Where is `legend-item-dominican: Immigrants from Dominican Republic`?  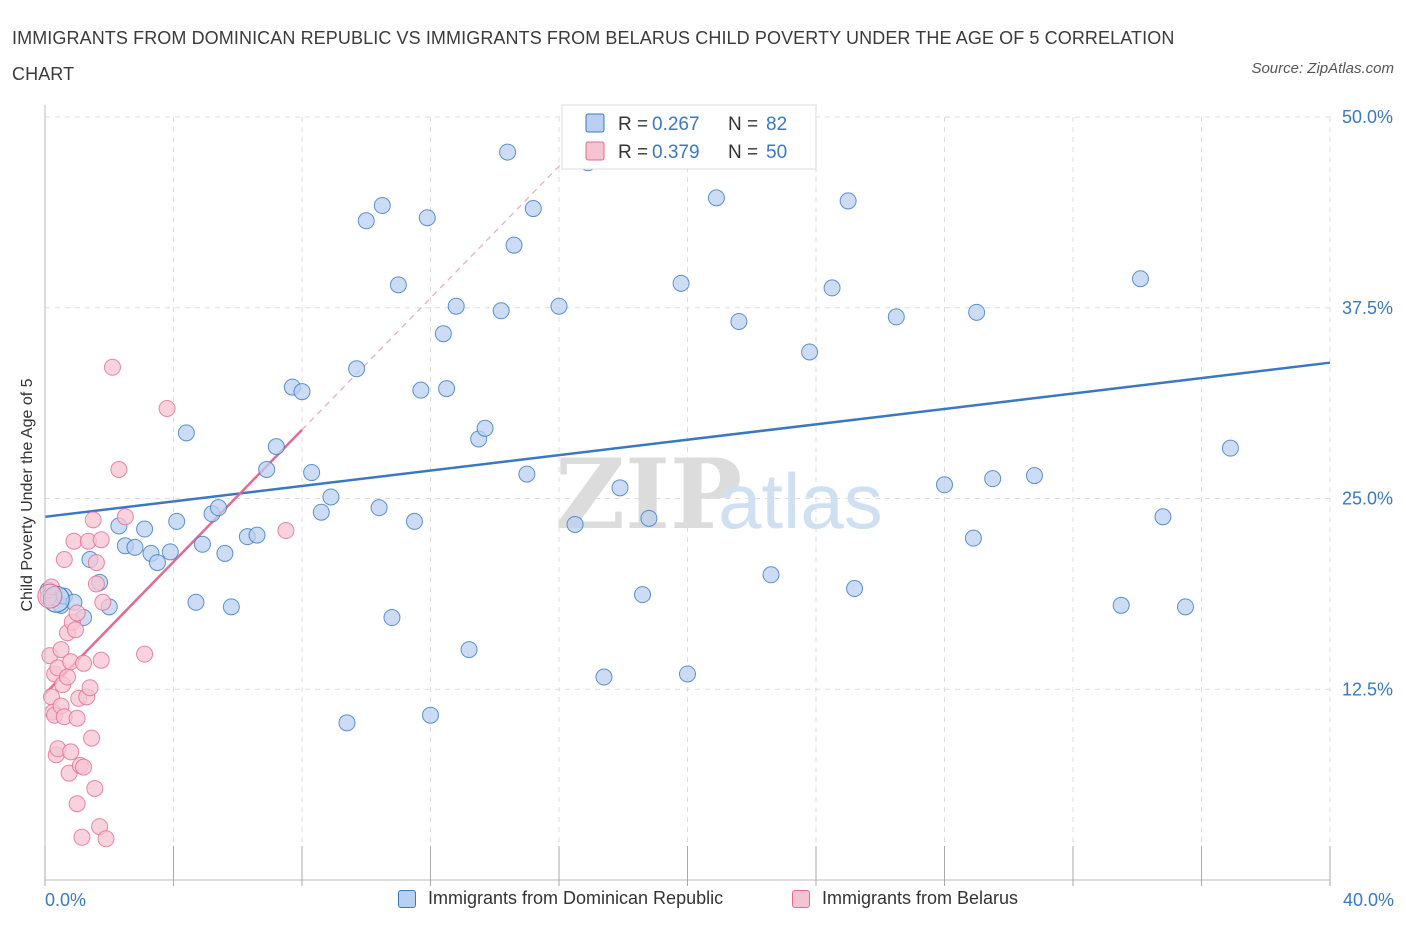
legend-item-dominican: Immigrants from Dominican Republic is located at coordinates (560, 898).